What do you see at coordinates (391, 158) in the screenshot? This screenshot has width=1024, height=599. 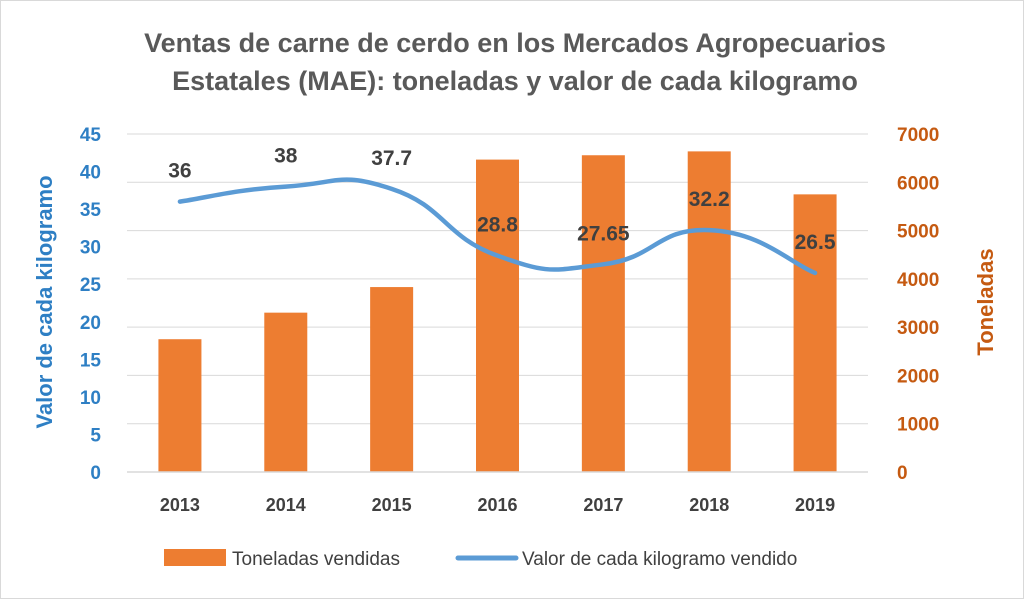 I see `data-label: 37.7` at bounding box center [391, 158].